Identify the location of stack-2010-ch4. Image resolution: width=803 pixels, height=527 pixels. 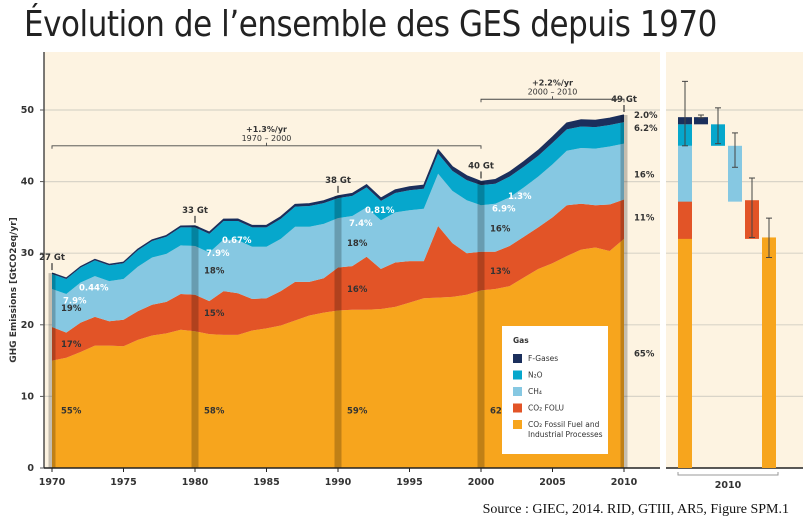
(685, 173).